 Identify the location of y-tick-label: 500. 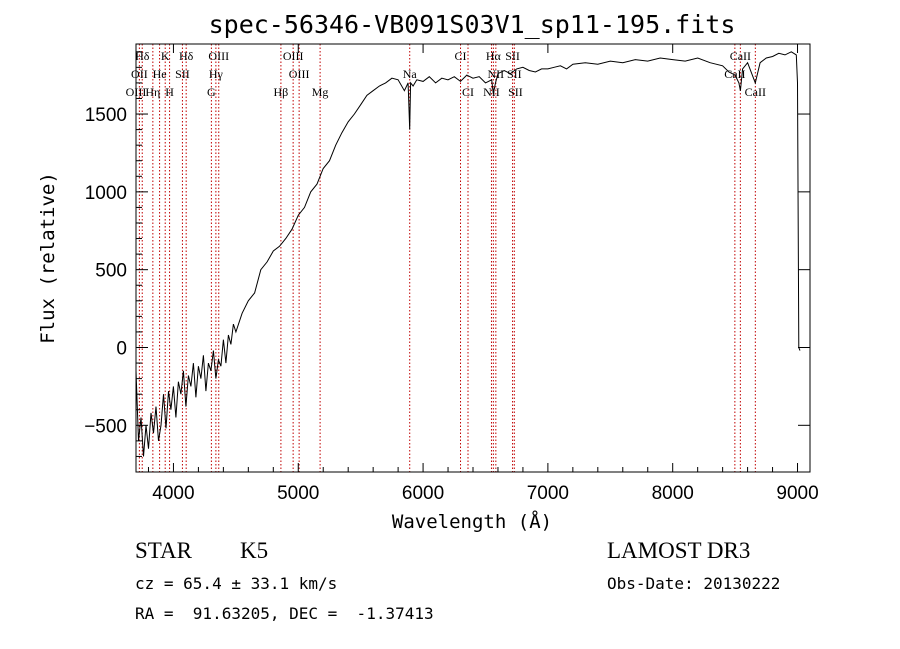
(111, 271).